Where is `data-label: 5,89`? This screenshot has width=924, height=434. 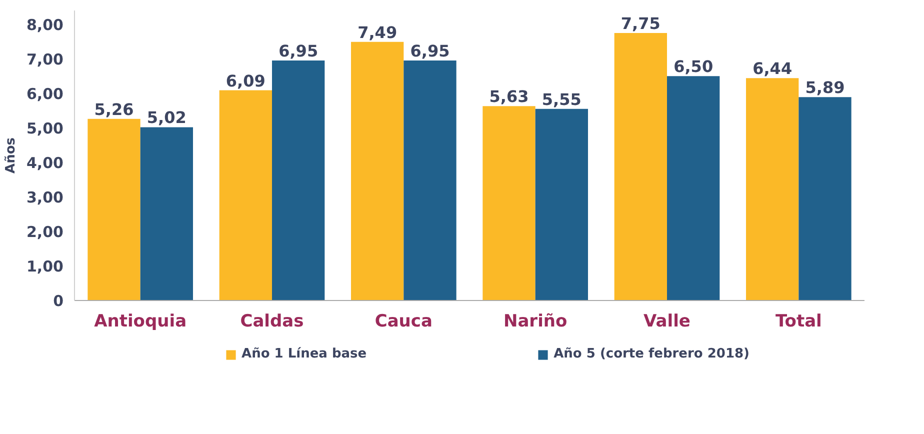 data-label: 5,89 is located at coordinates (825, 88).